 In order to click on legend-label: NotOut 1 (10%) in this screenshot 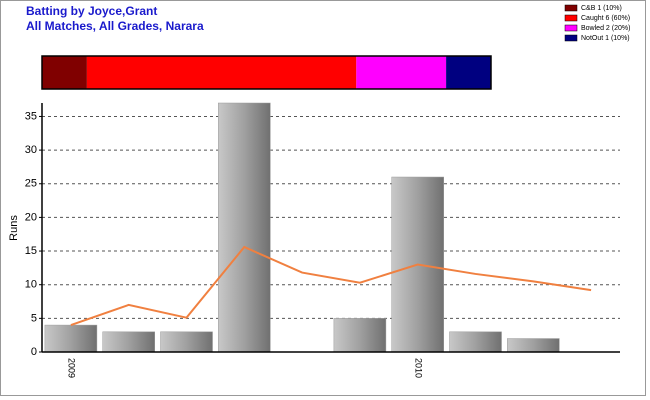, I will do `click(605, 38)`.